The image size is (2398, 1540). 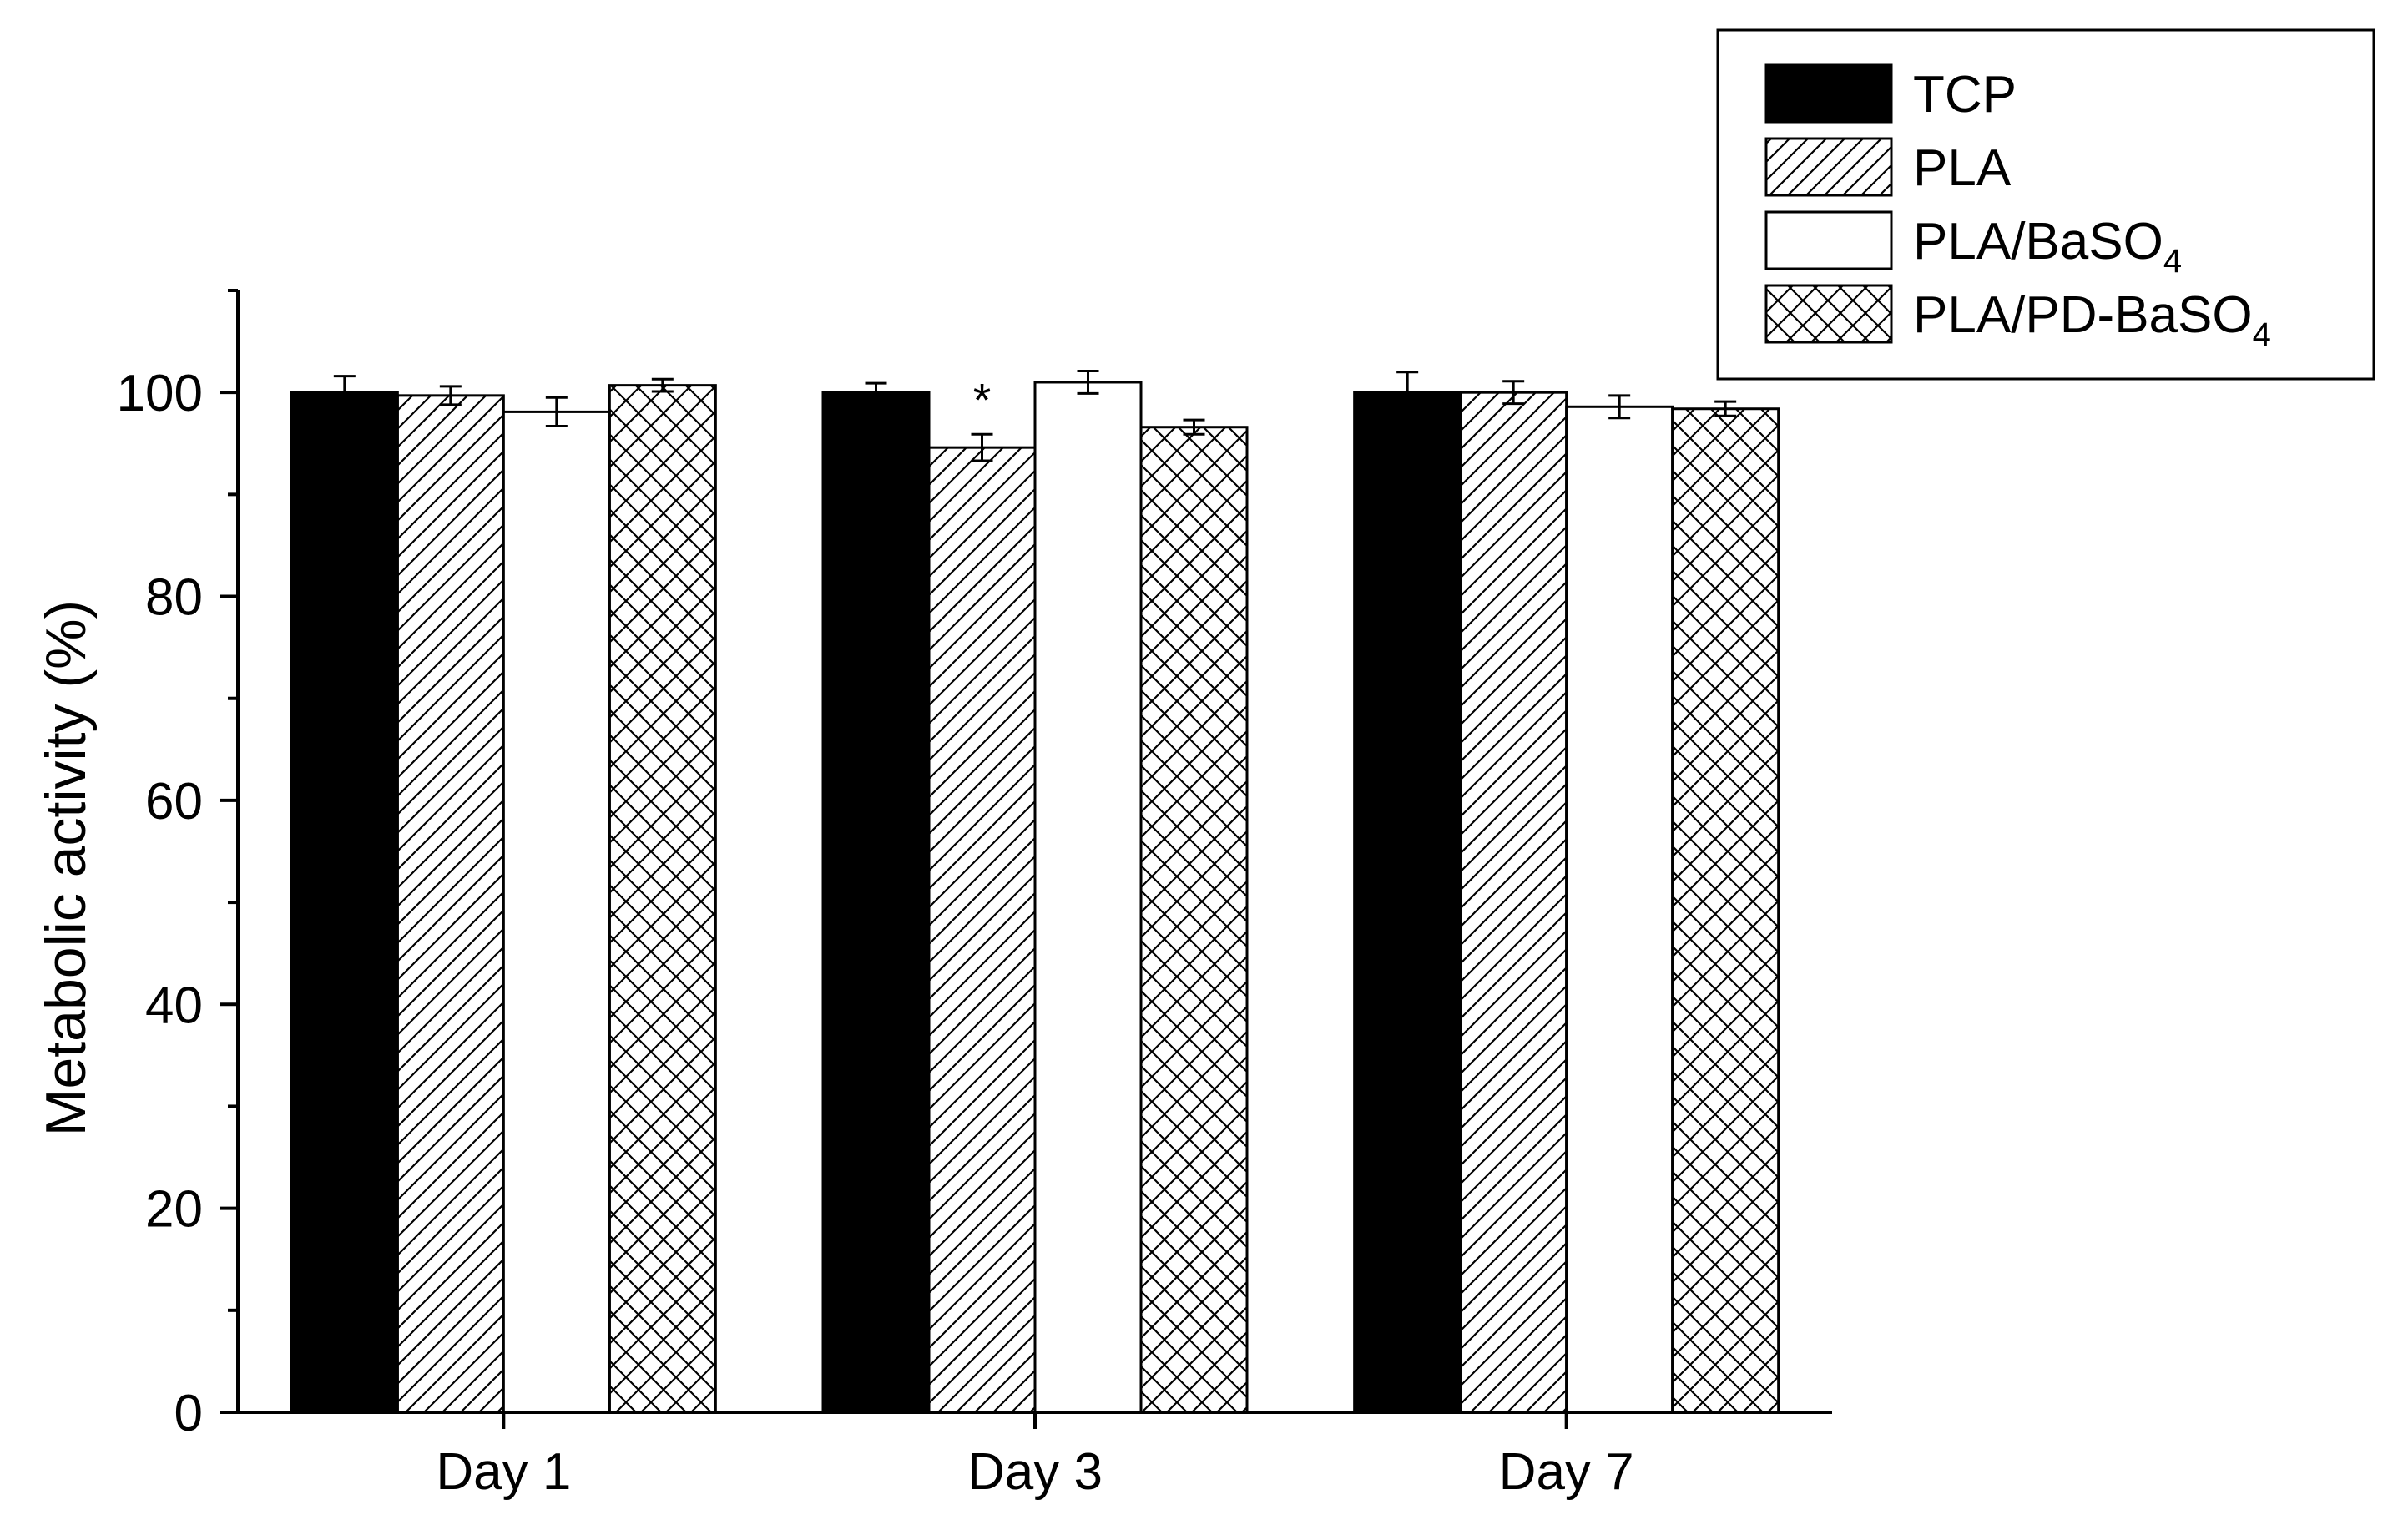 I want to click on legend-label-3: PLA/BaSO4, so click(x=2047, y=246).